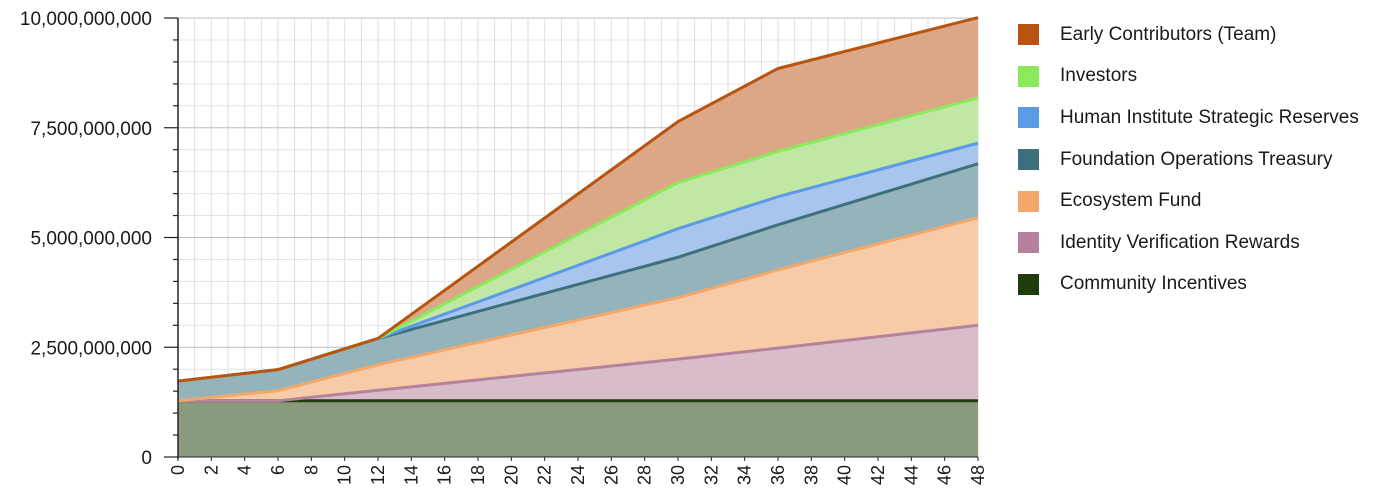  I want to click on x-tick-label: 24, so click(578, 475).